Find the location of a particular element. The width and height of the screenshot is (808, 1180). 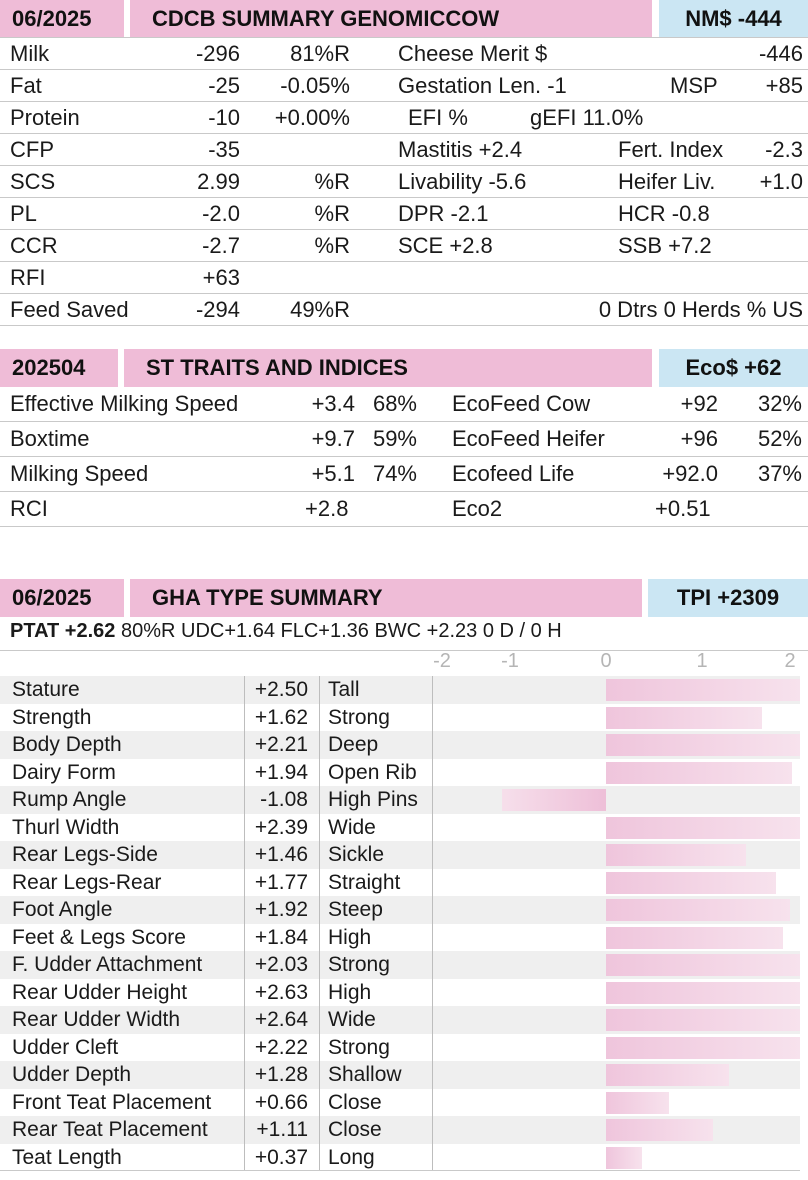

cdcb-cell: -25 is located at coordinates (224, 85).